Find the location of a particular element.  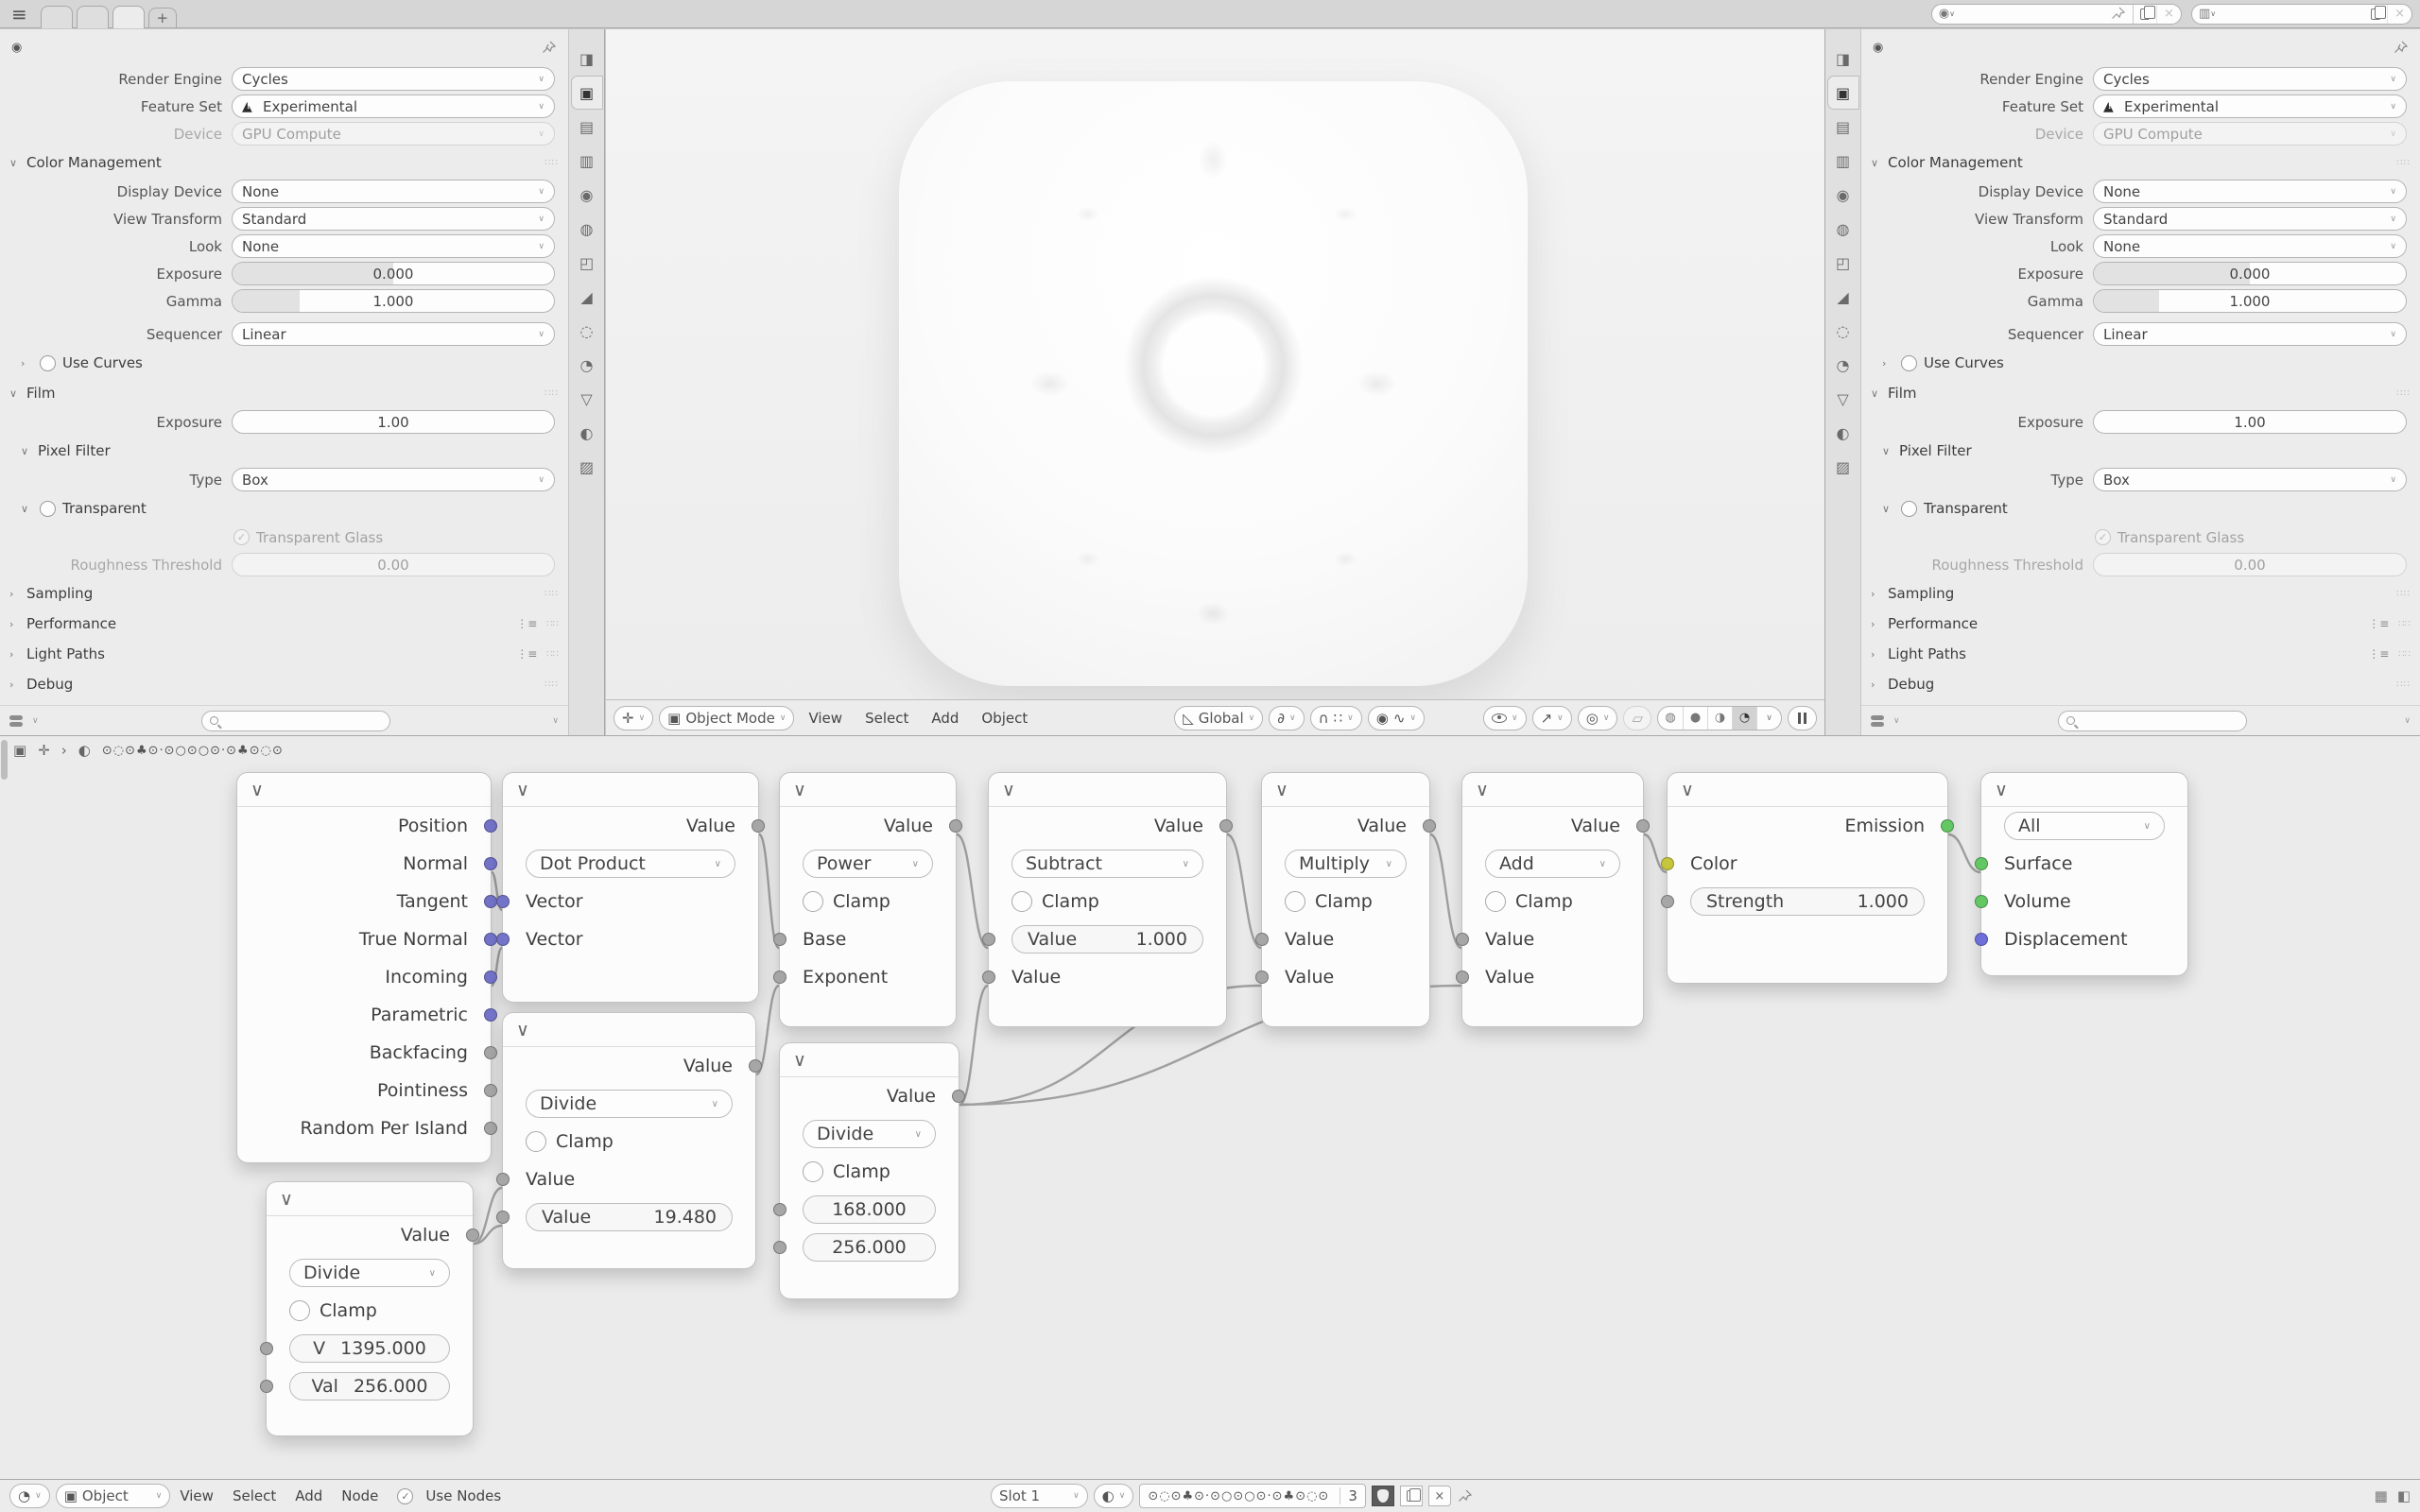

proportional-edit-toggle: ◉ ∿ ∨ is located at coordinates (1396, 717).